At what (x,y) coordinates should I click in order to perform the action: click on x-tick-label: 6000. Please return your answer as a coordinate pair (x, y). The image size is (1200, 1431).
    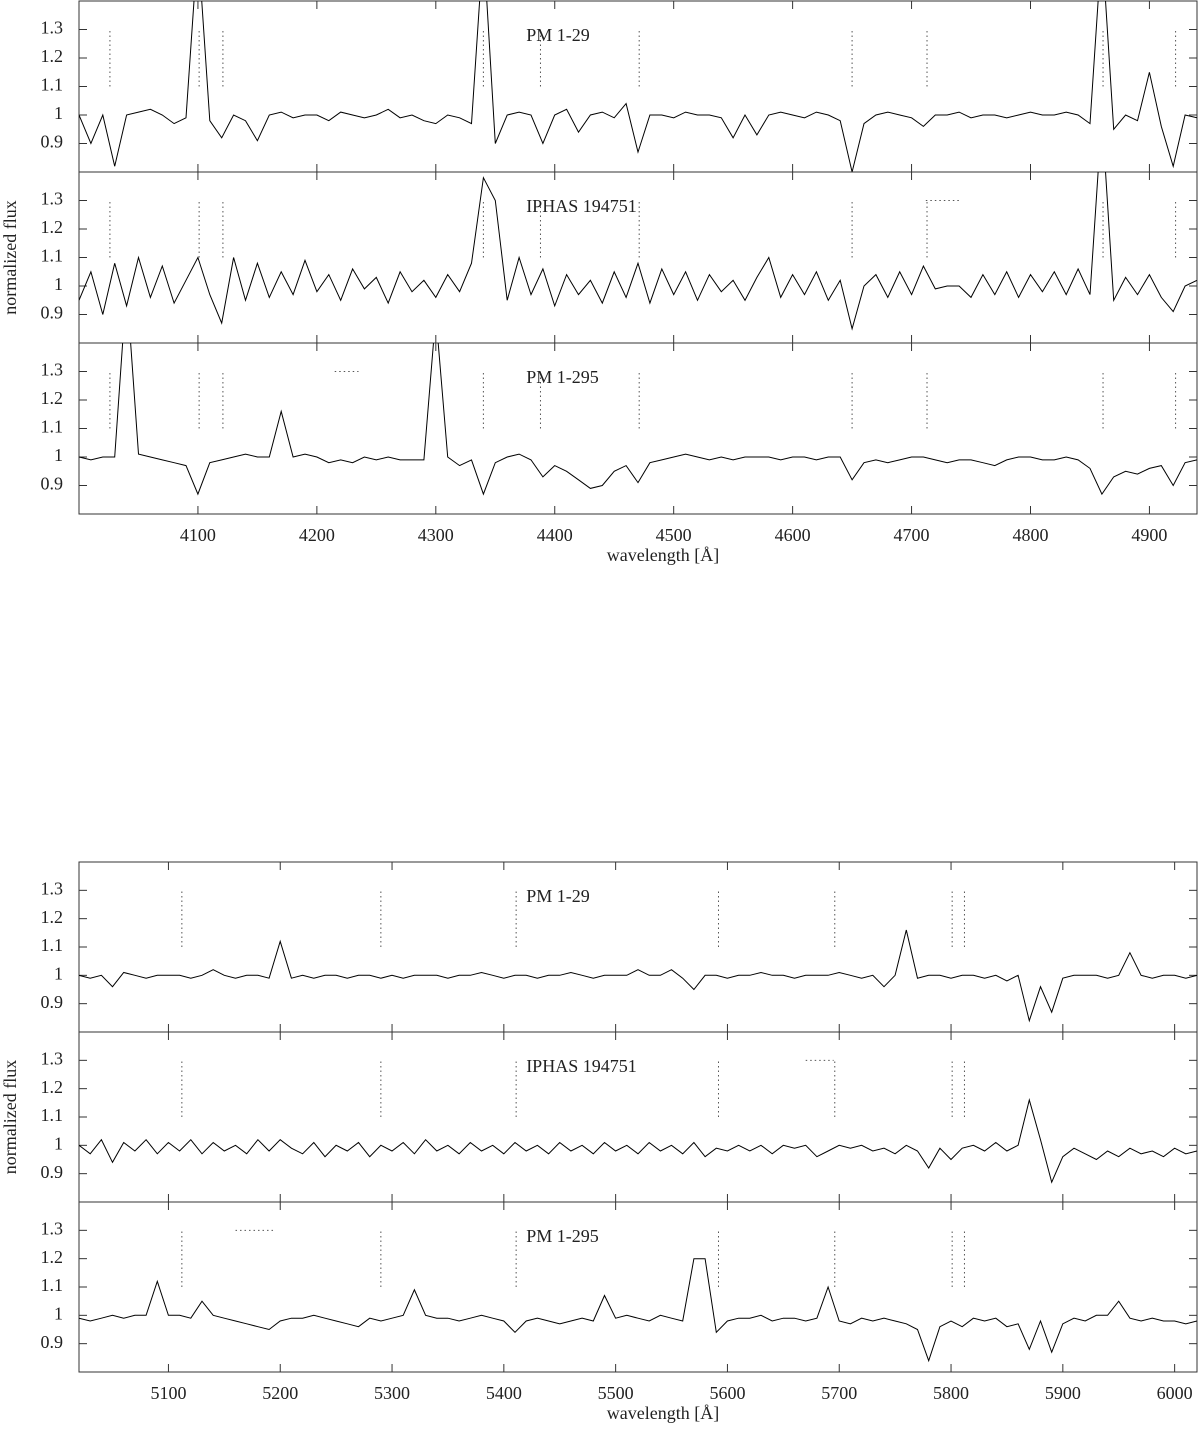
    Looking at the image, I should click on (1175, 1393).